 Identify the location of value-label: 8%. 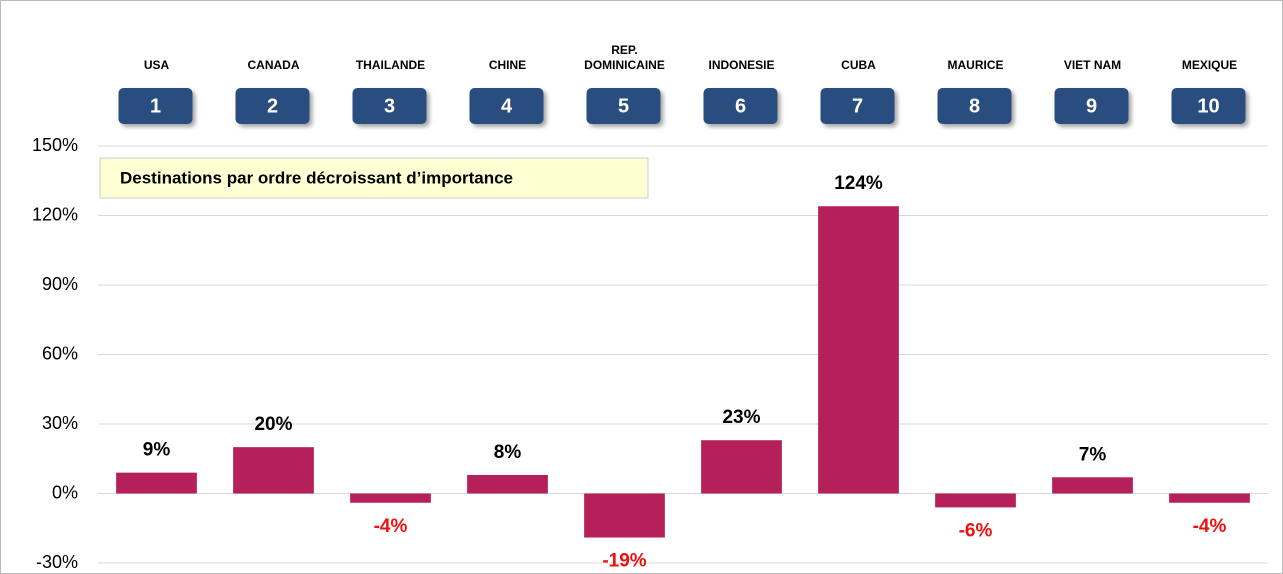
(508, 452).